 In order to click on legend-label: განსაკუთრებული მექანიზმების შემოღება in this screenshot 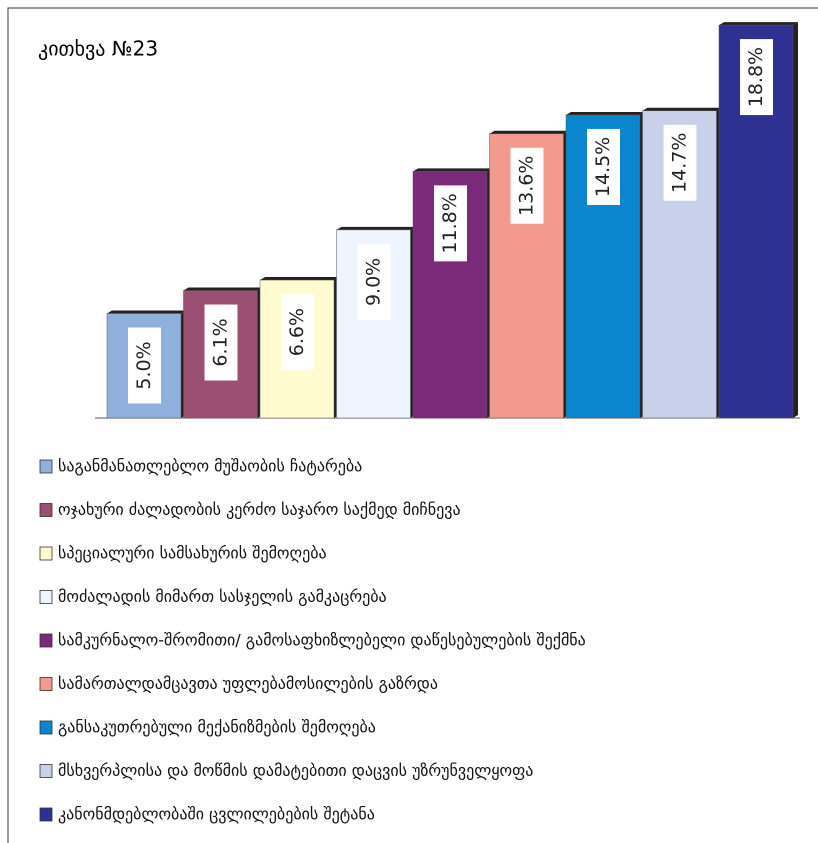, I will do `click(217, 727)`.